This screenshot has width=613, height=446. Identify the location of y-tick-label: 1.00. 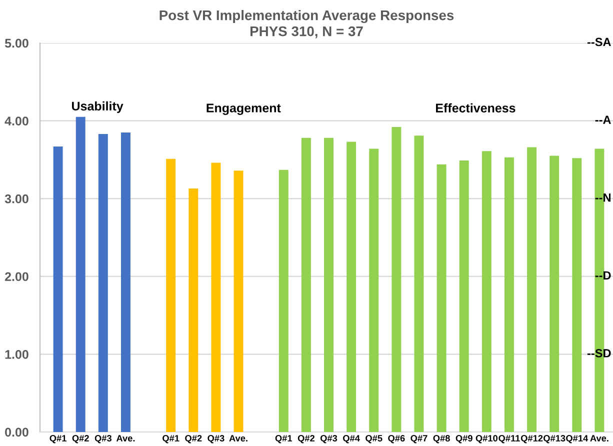
(16, 354).